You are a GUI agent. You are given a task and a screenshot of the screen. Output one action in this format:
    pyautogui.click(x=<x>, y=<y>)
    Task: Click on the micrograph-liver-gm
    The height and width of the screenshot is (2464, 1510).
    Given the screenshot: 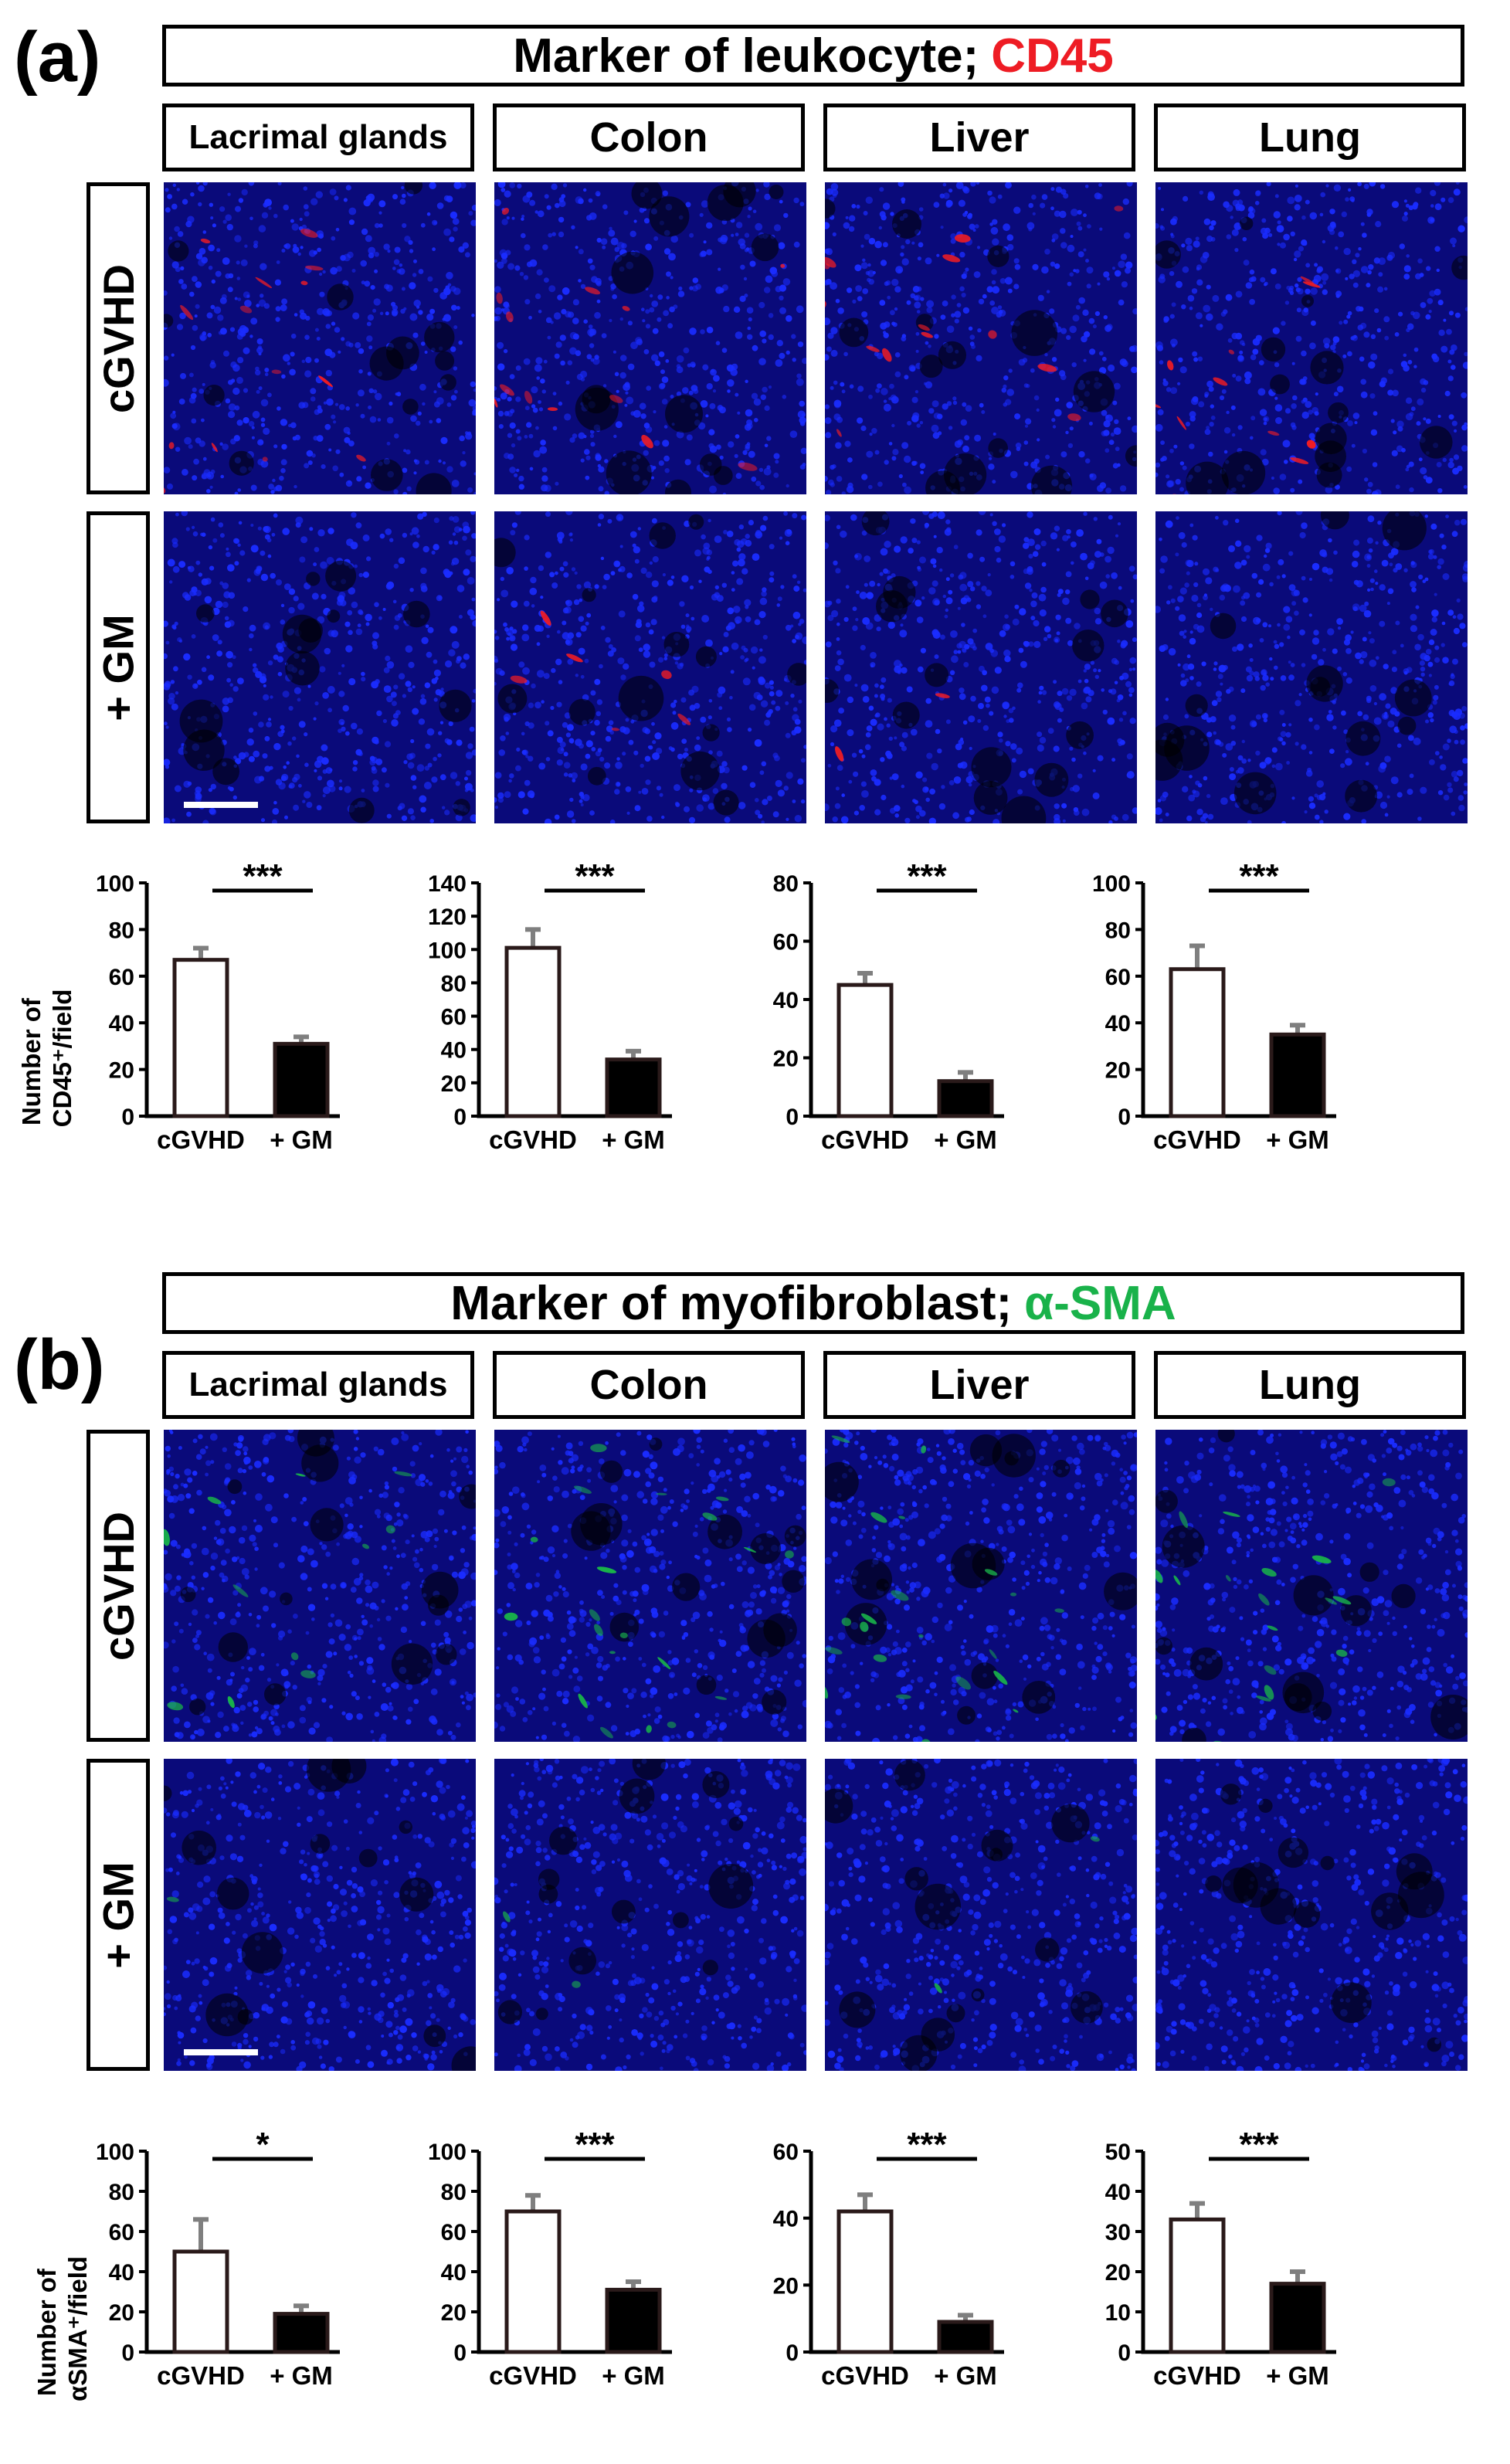 What is the action you would take?
    pyautogui.click(x=981, y=1915)
    